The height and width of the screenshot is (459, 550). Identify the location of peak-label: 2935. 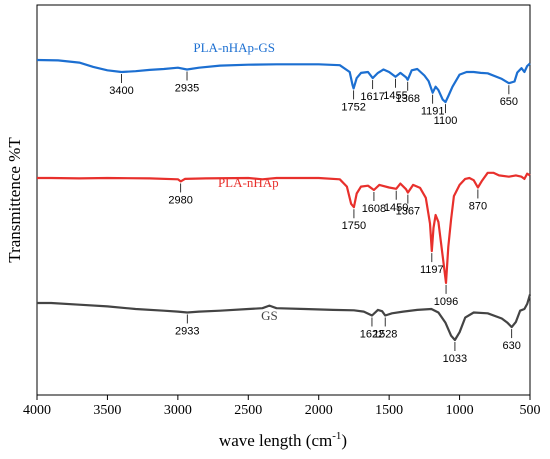
(187, 88).